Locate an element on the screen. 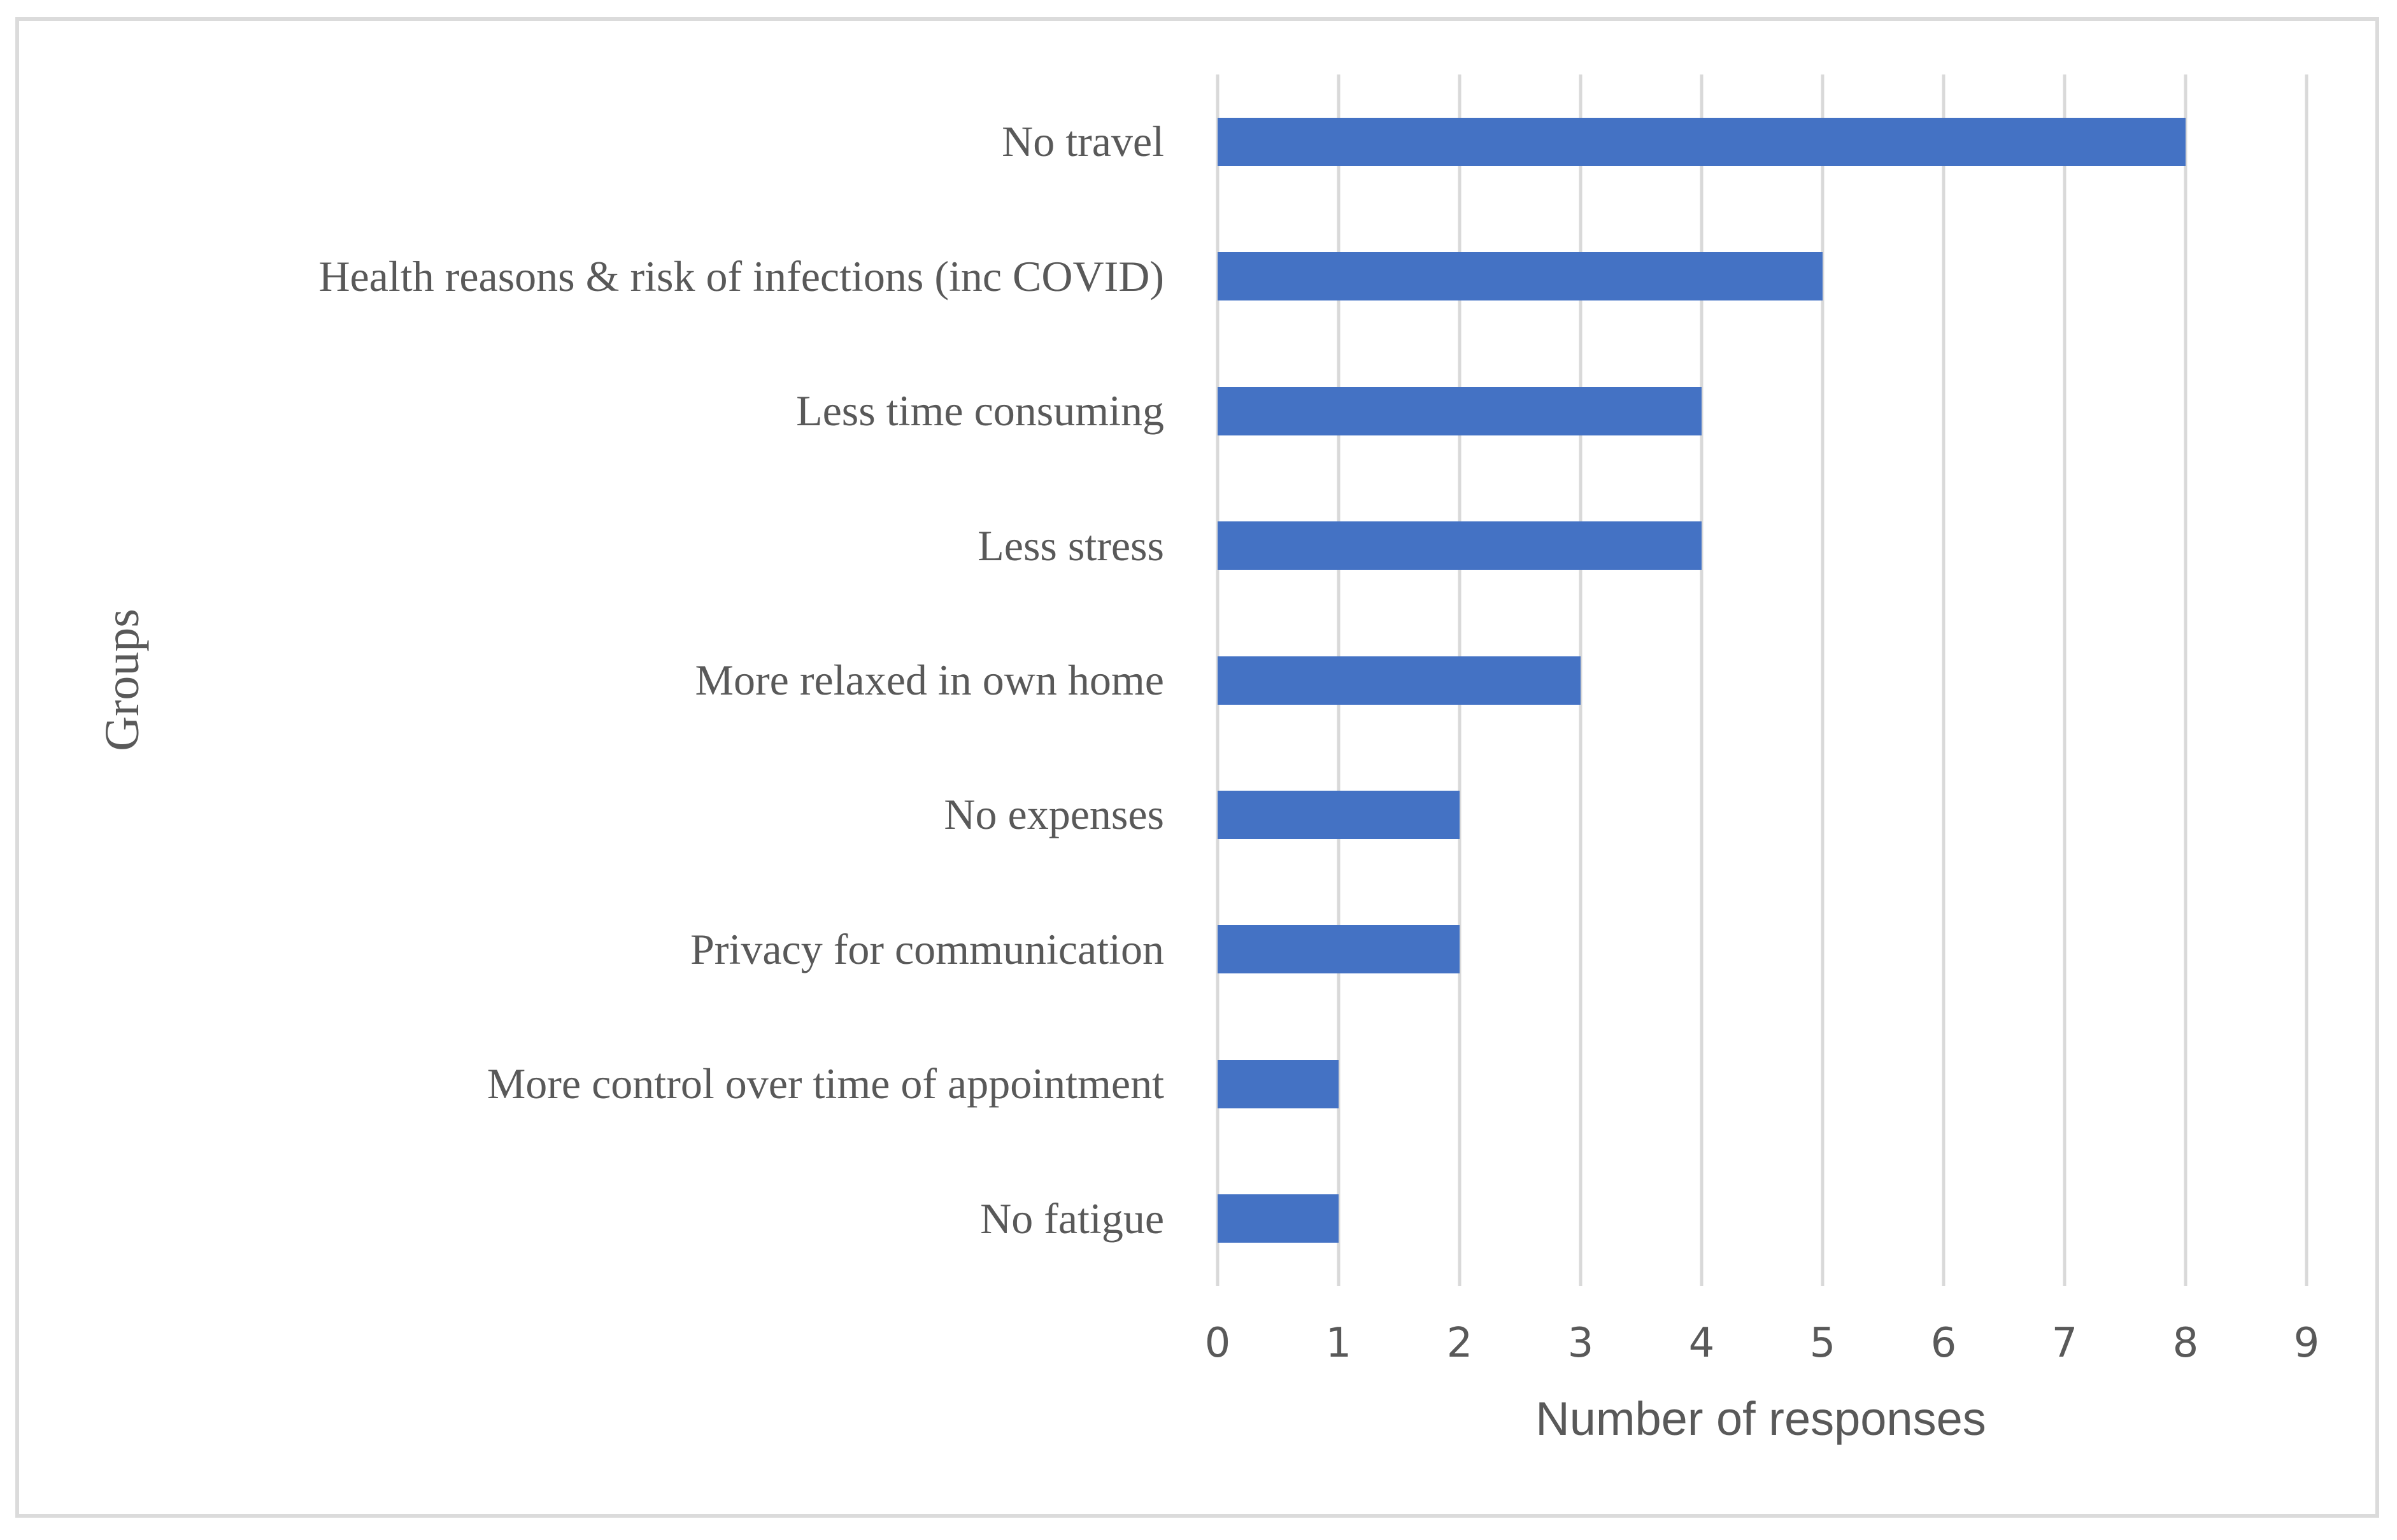  x-axis-tick-label: 8 is located at coordinates (2185, 1343).